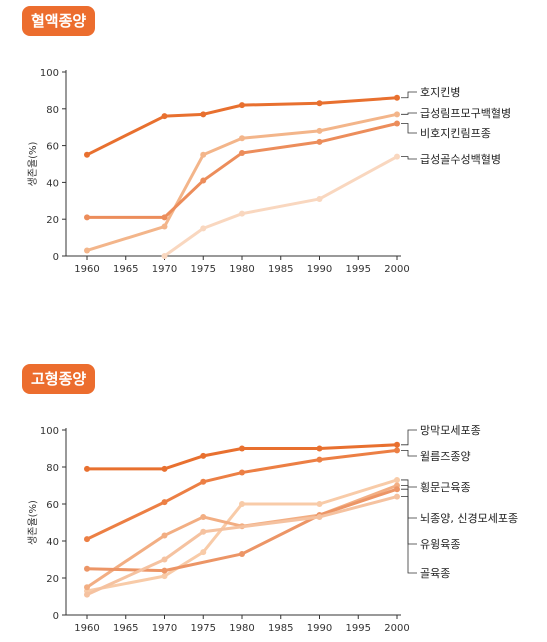 This screenshot has width=547, height=642. What do you see at coordinates (465, 113) in the screenshot?
I see `series-label: 급성림프모구백혈병` at bounding box center [465, 113].